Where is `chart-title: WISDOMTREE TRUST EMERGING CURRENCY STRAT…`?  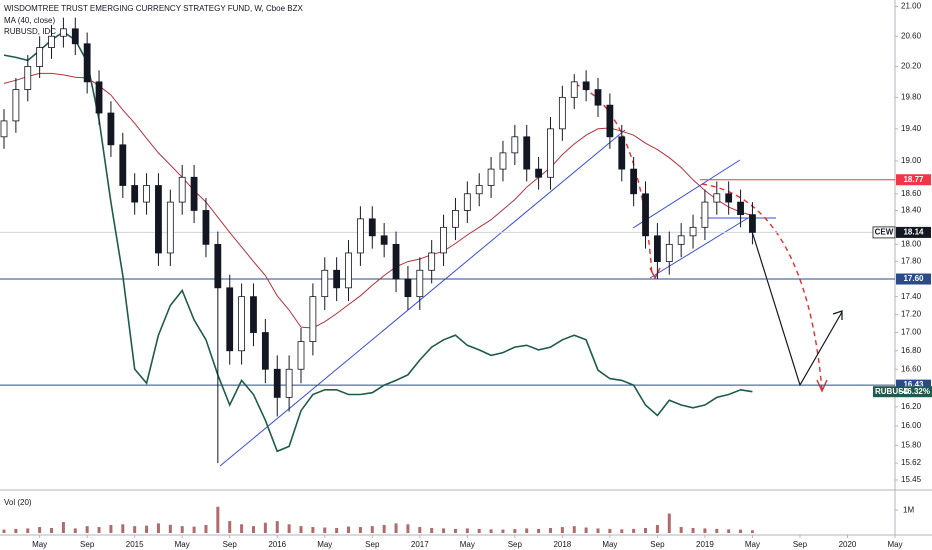 chart-title: WISDOMTREE TRUST EMERGING CURRENCY STRAT… is located at coordinates (154, 8).